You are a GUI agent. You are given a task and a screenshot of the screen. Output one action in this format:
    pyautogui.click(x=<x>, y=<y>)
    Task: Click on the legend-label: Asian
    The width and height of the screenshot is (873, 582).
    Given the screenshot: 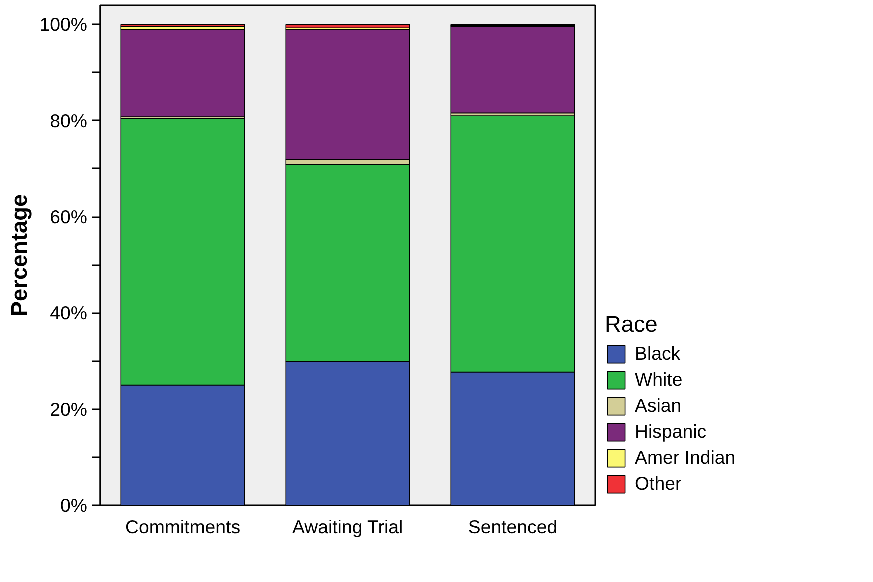 What is the action you would take?
    pyautogui.click(x=658, y=406)
    